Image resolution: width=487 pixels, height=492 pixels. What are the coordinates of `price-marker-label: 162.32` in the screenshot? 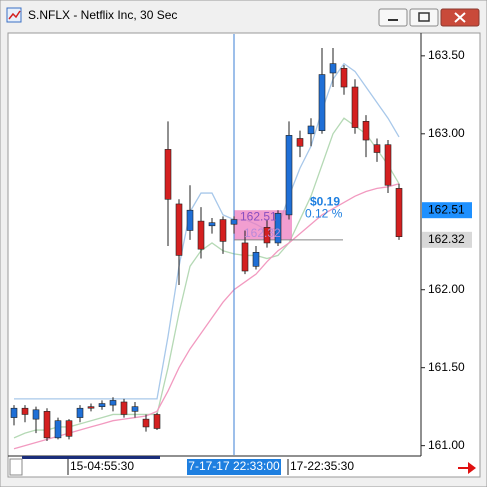 It's located at (446, 239).